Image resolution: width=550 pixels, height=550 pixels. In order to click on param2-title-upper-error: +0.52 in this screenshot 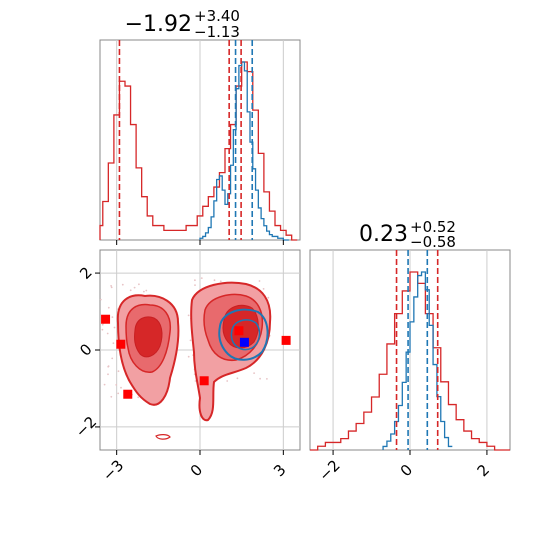, I will do `click(433, 227)`.